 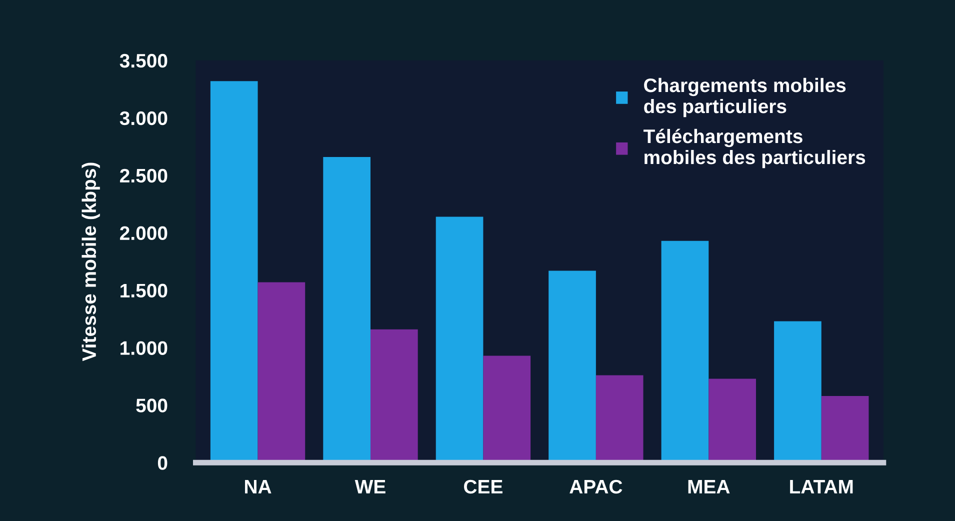 What do you see at coordinates (596, 487) in the screenshot?
I see `x-tick-label: APAC` at bounding box center [596, 487].